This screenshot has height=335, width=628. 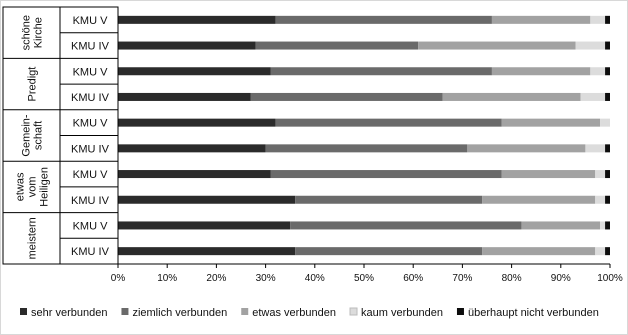 I want to click on x-tick-label: 70%, so click(x=462, y=278).